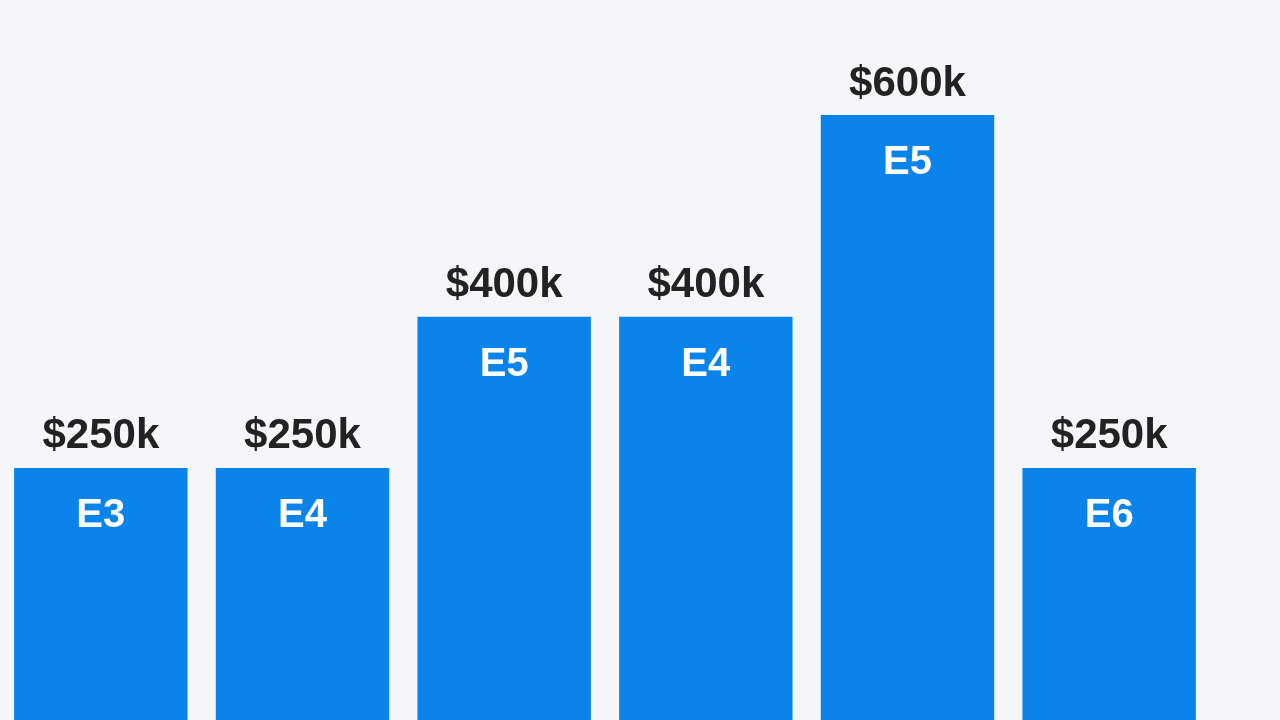  I want to click on x-tick-label: E3, so click(101, 512).